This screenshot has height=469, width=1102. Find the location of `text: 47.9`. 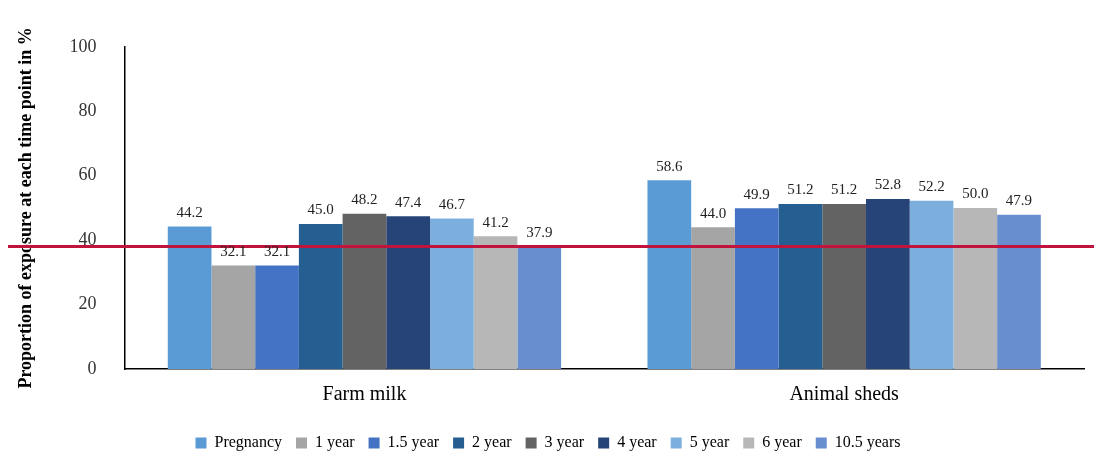

text: 47.9 is located at coordinates (1019, 200).